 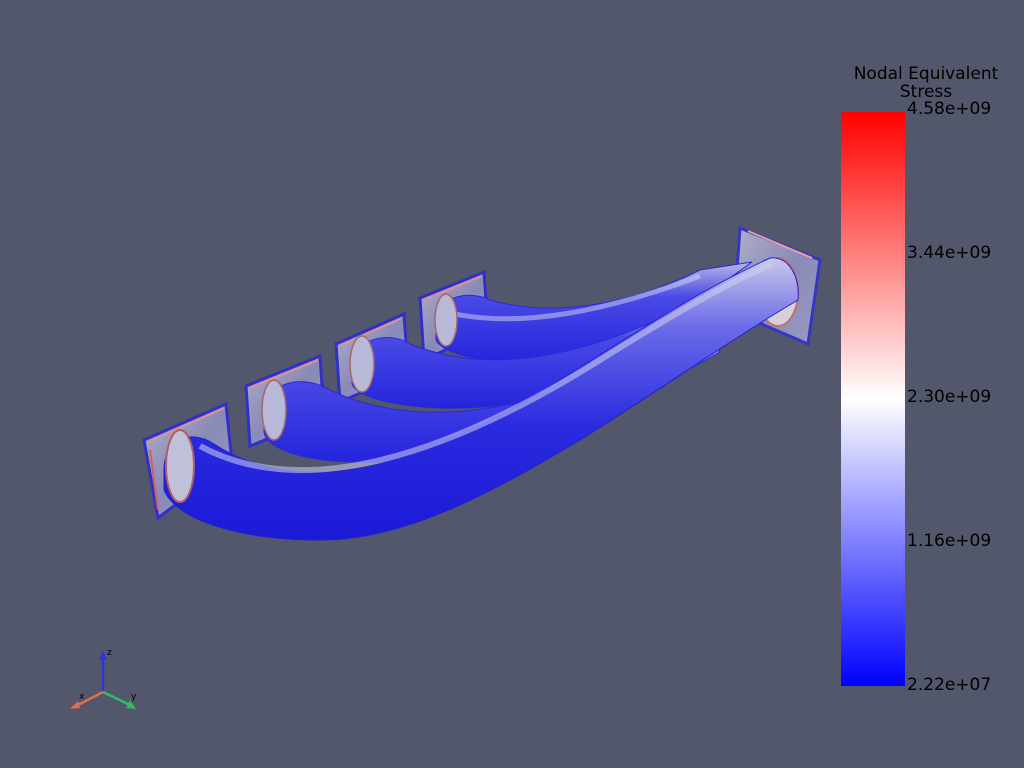 I want to click on runner-highlight, so click(x=573, y=297).